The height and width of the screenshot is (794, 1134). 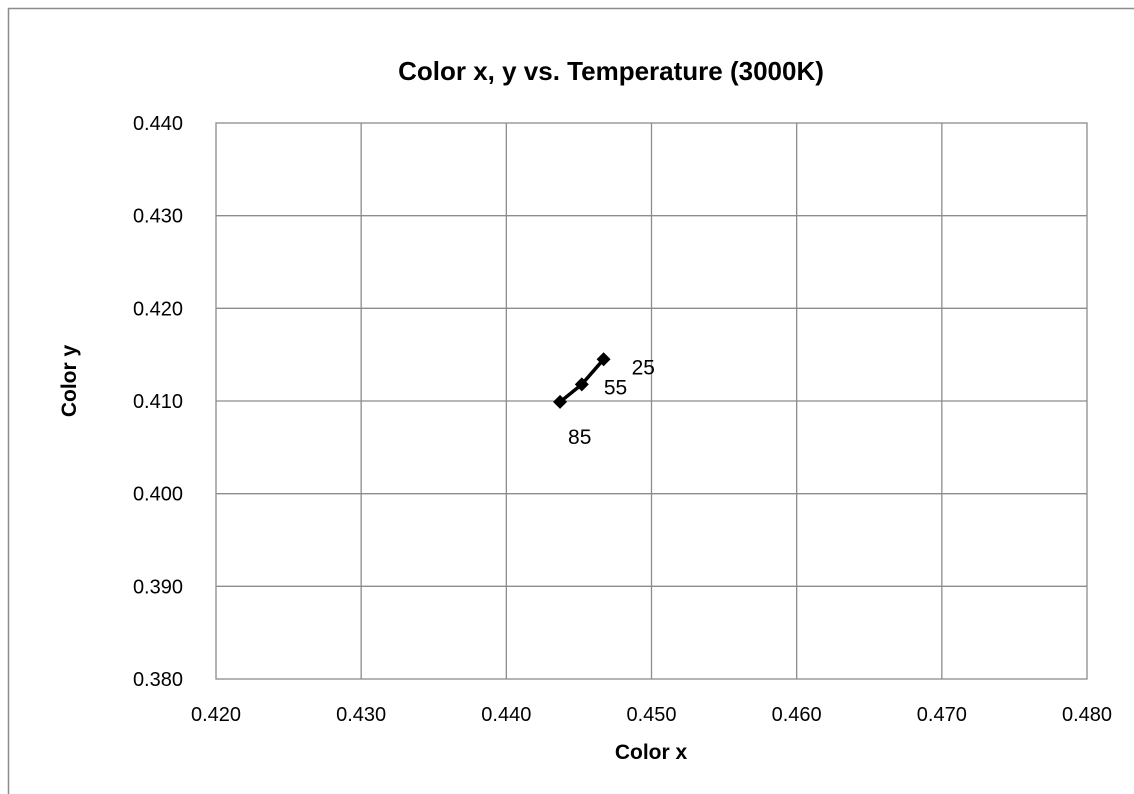 I want to click on x-tick-label: 0.450, so click(x=651, y=715).